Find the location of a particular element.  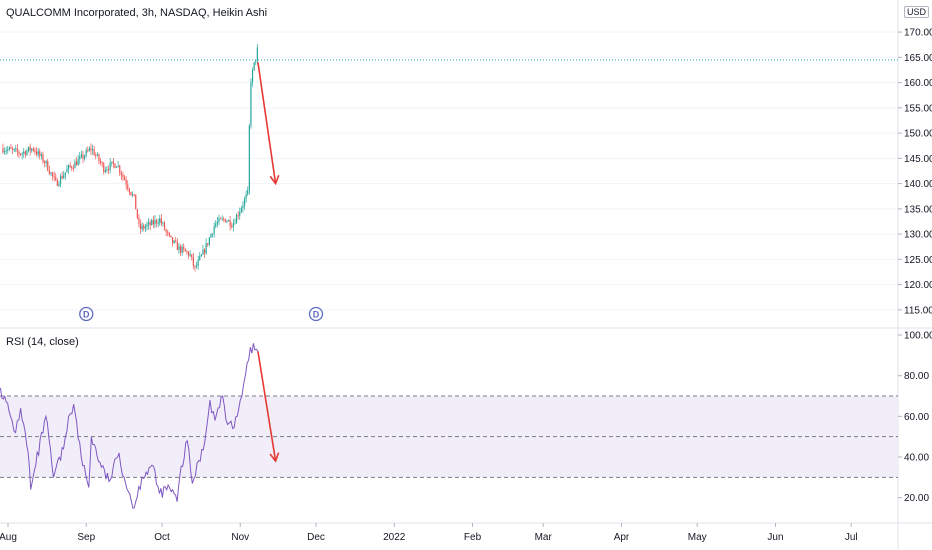

time-tick-label: Dec is located at coordinates (316, 537).